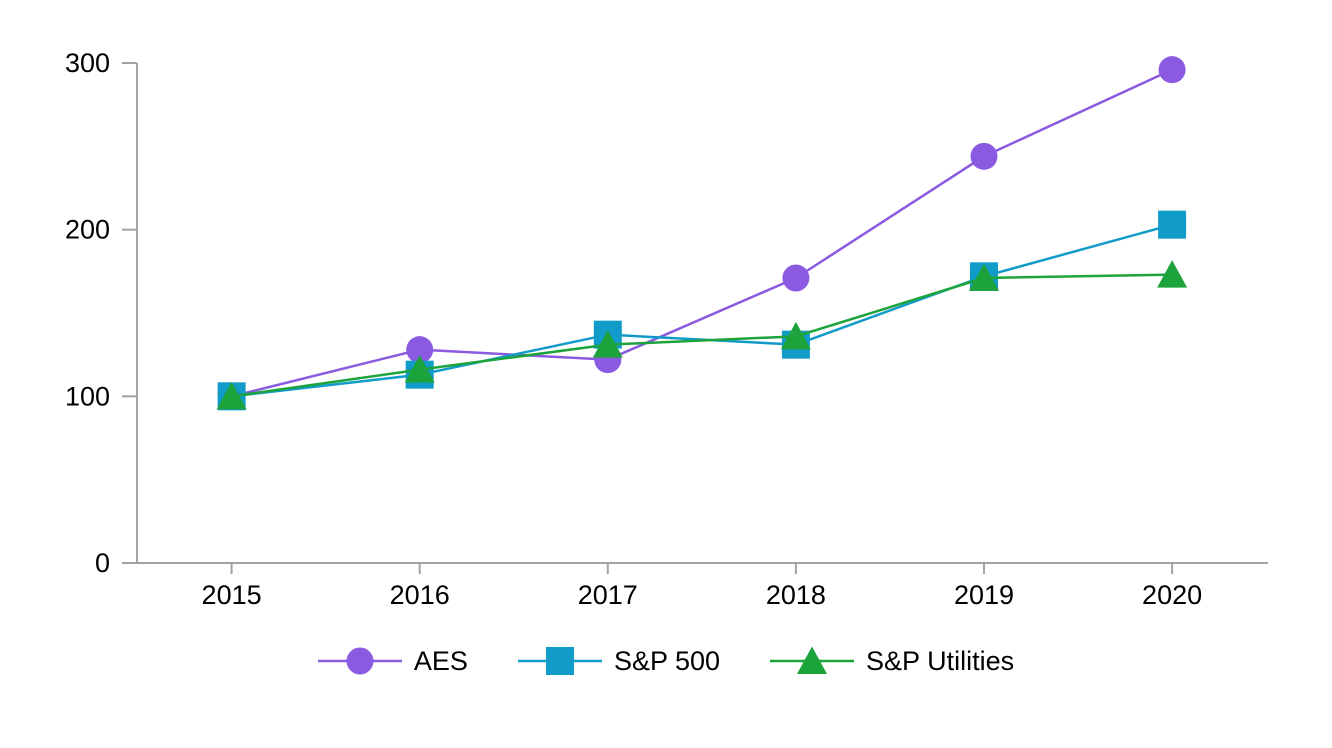  I want to click on y-tick-label: 300, so click(87, 63).